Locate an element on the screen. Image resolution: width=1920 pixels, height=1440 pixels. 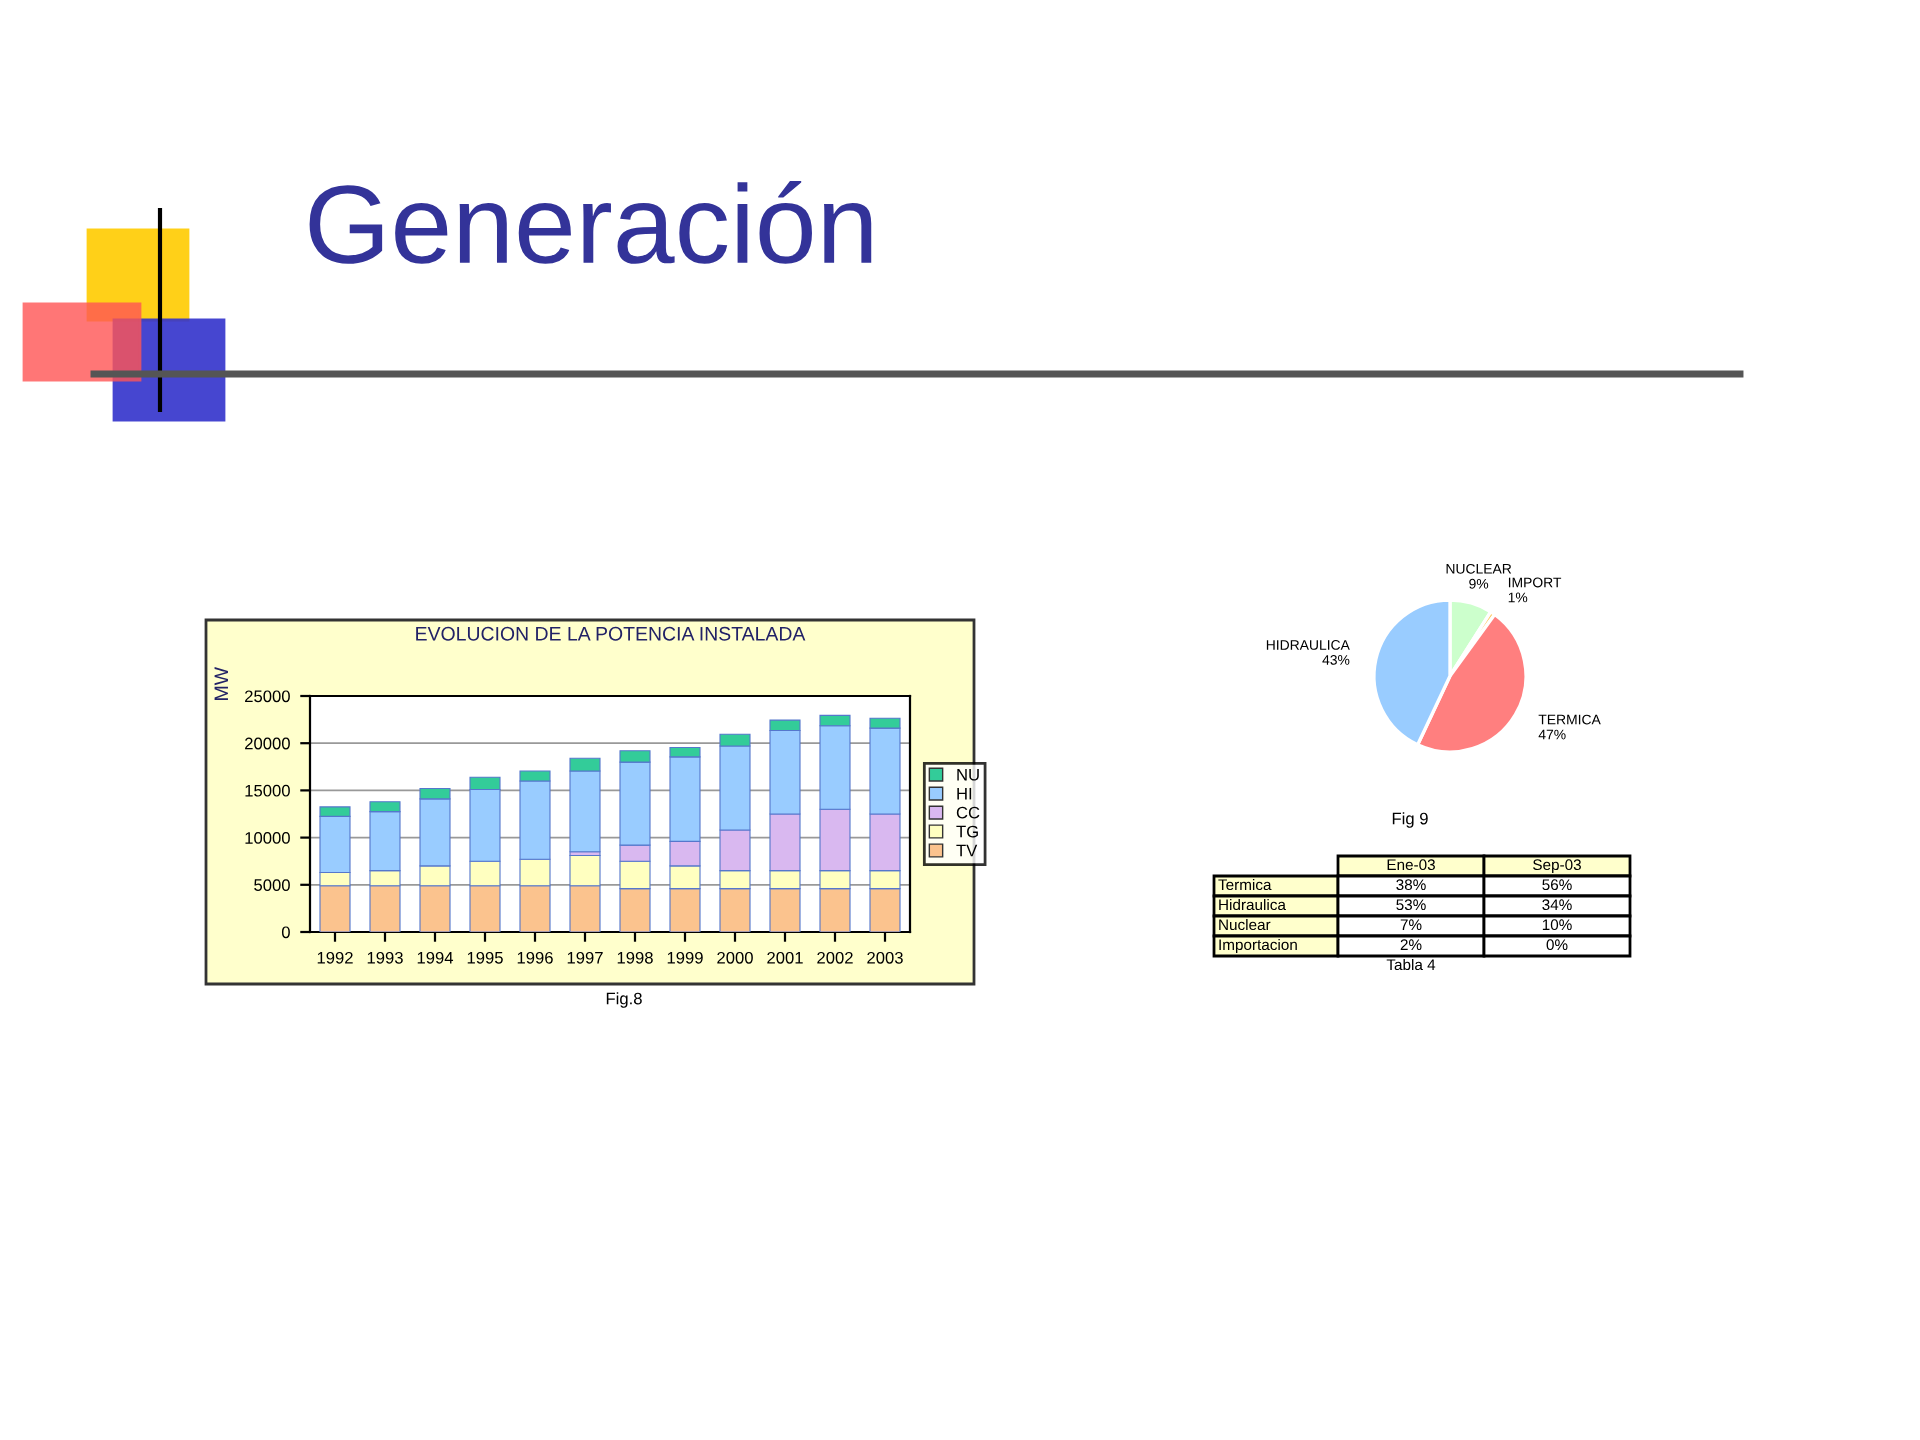
y-tick-label: 0 is located at coordinates (285, 932).